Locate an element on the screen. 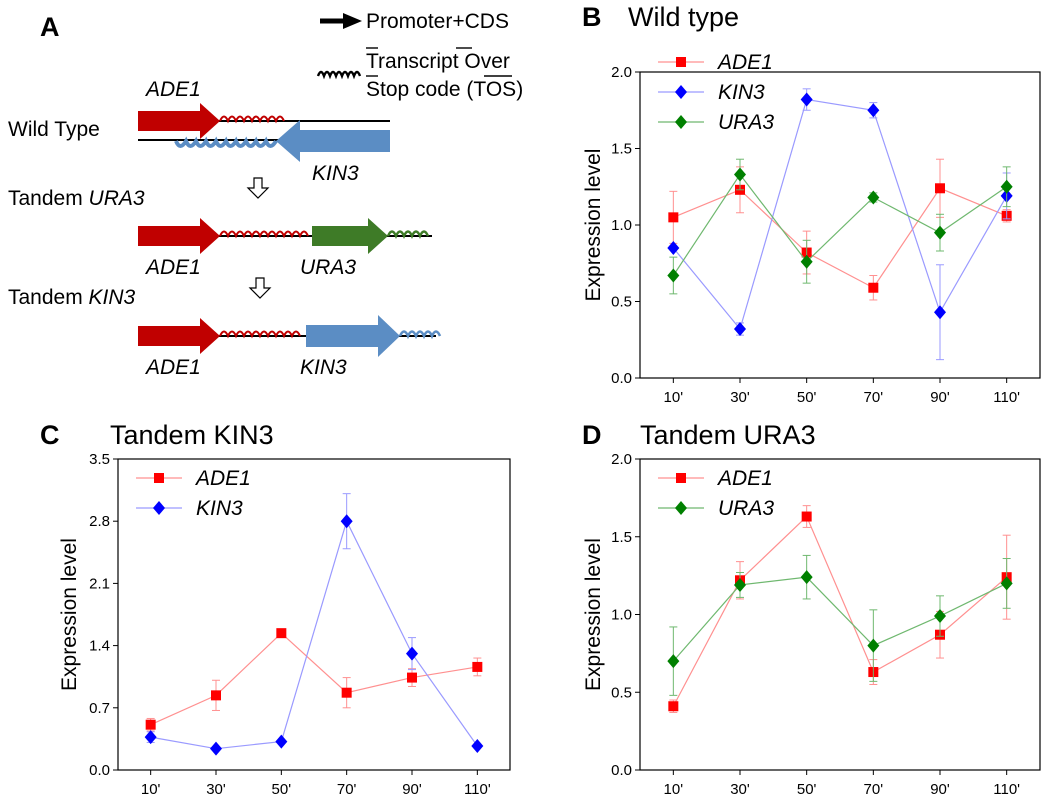  series-line-kin3 is located at coordinates (314, 634).